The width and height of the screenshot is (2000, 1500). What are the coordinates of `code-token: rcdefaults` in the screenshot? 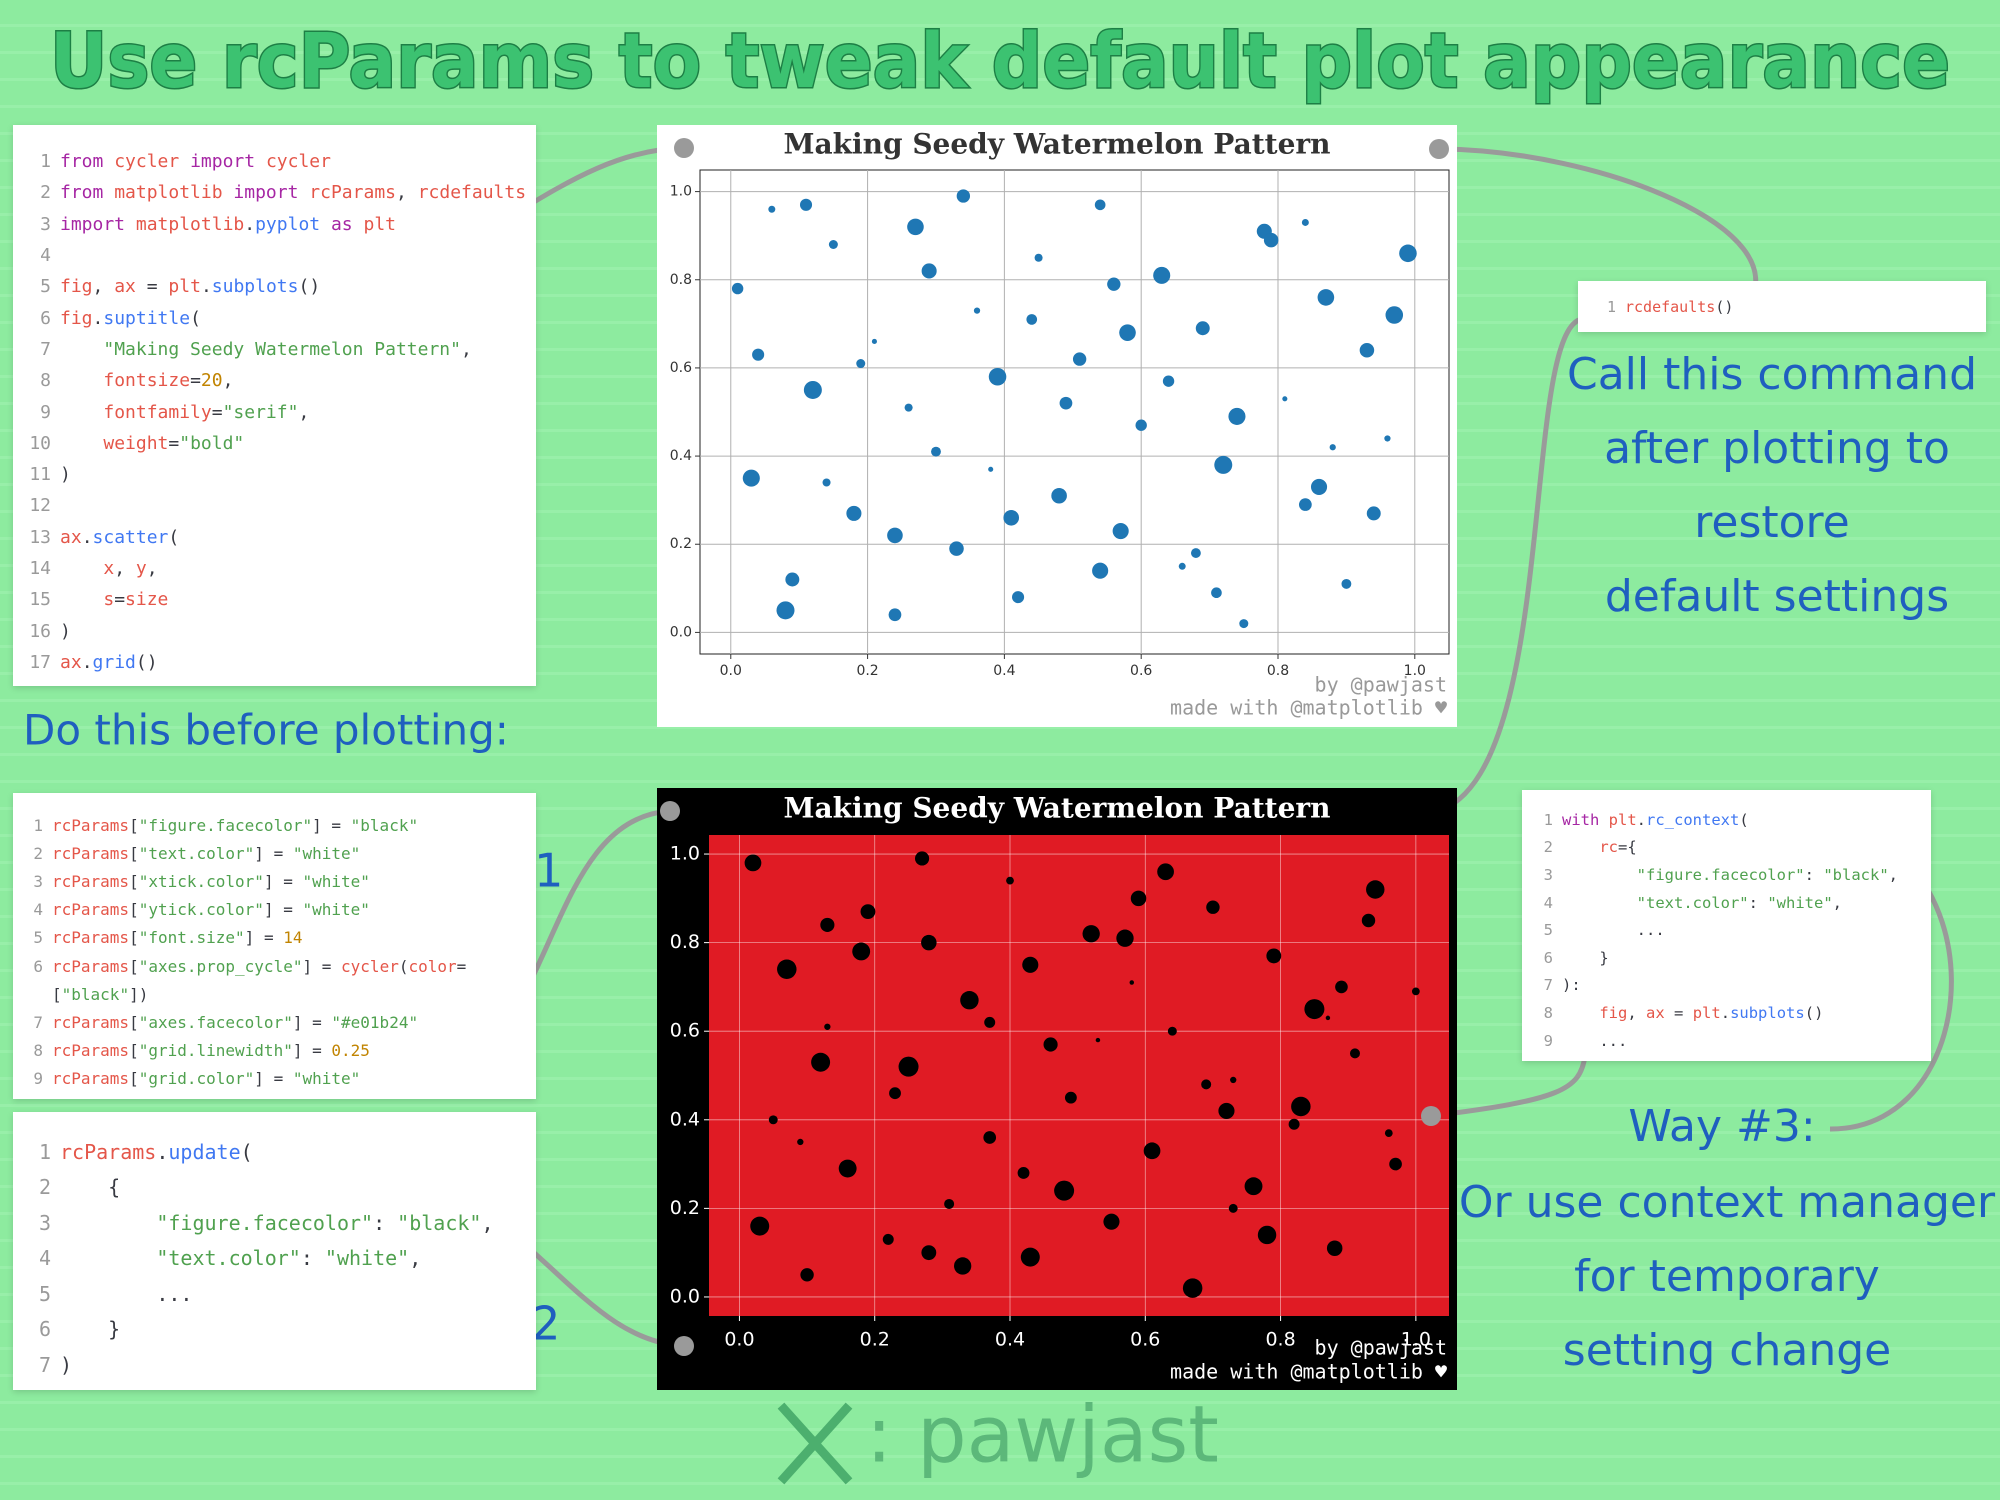 It's located at (1670, 306).